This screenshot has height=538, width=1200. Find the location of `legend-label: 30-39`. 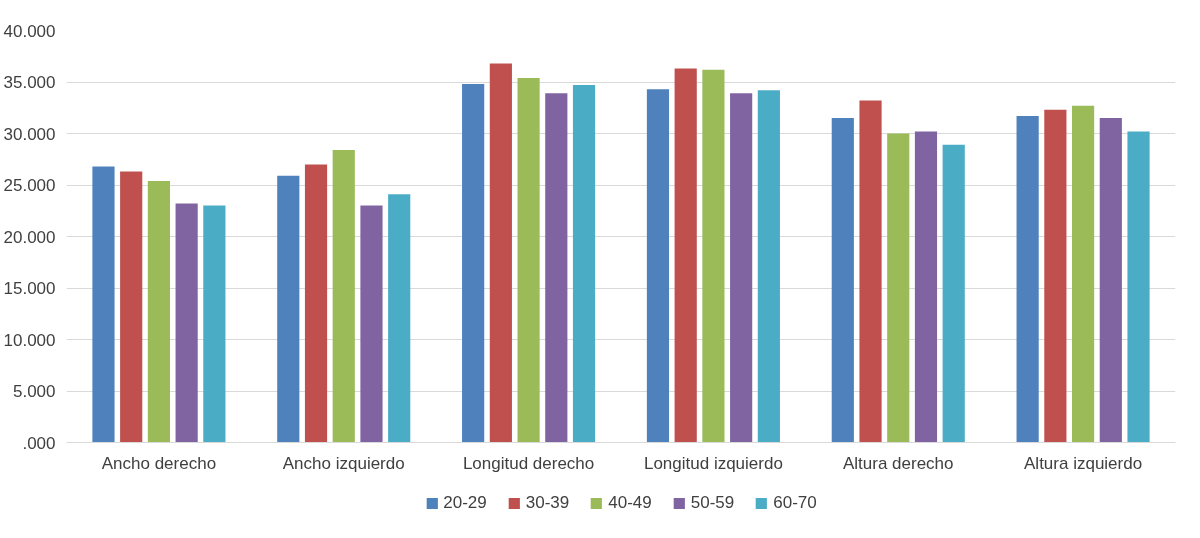

legend-label: 30-39 is located at coordinates (547, 502).